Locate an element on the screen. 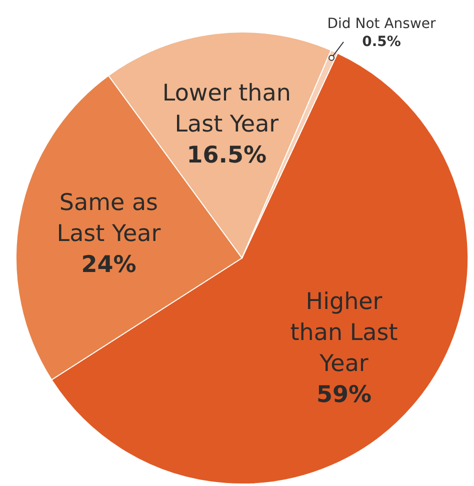  slice-label: Lower than Last Year is located at coordinates (226, 109).